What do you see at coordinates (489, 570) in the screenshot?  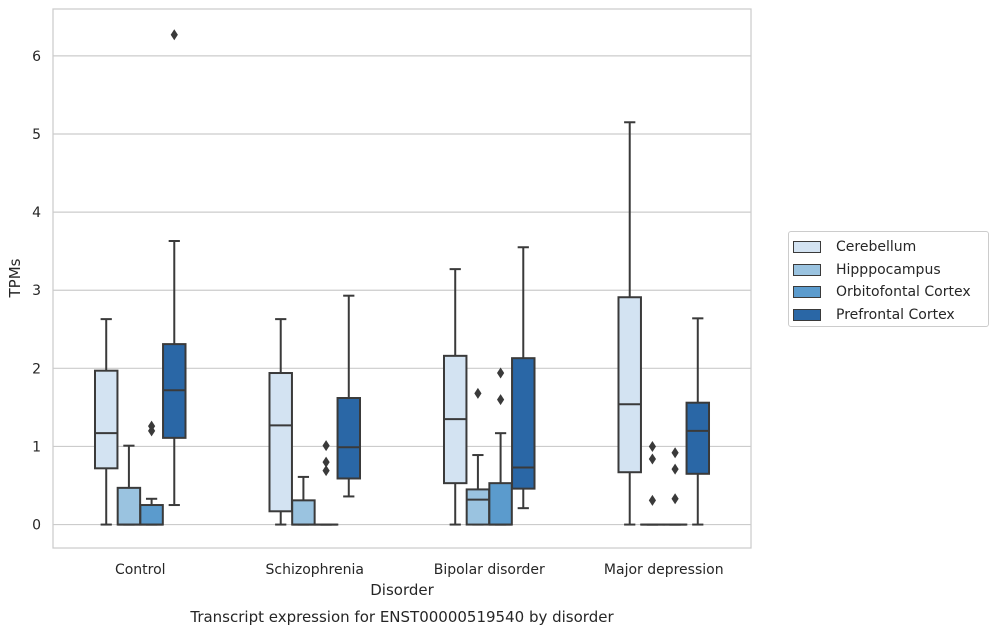 I see `x-tick-label: Bipolar disorder` at bounding box center [489, 570].